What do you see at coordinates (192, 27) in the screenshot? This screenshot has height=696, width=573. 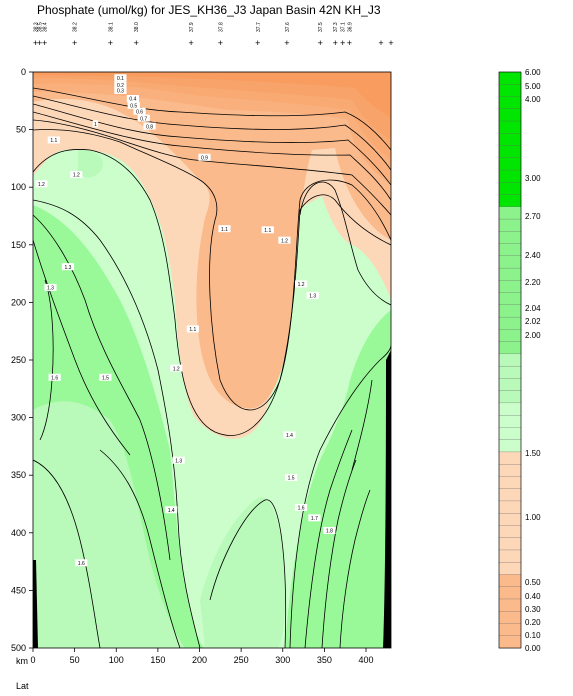 I see `station-label: 37.9` at bounding box center [192, 27].